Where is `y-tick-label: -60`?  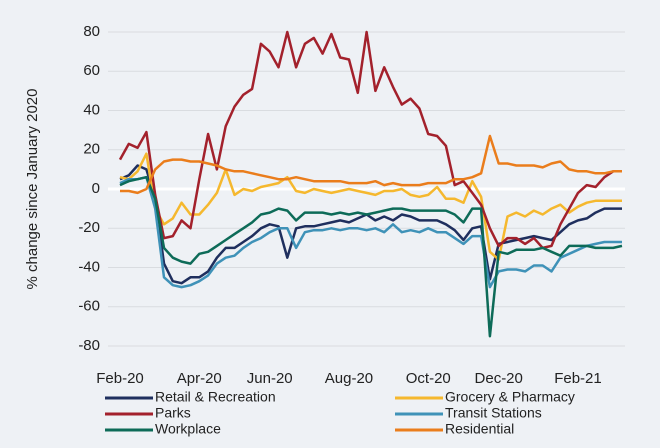 y-tick-label: -60 is located at coordinates (89, 306).